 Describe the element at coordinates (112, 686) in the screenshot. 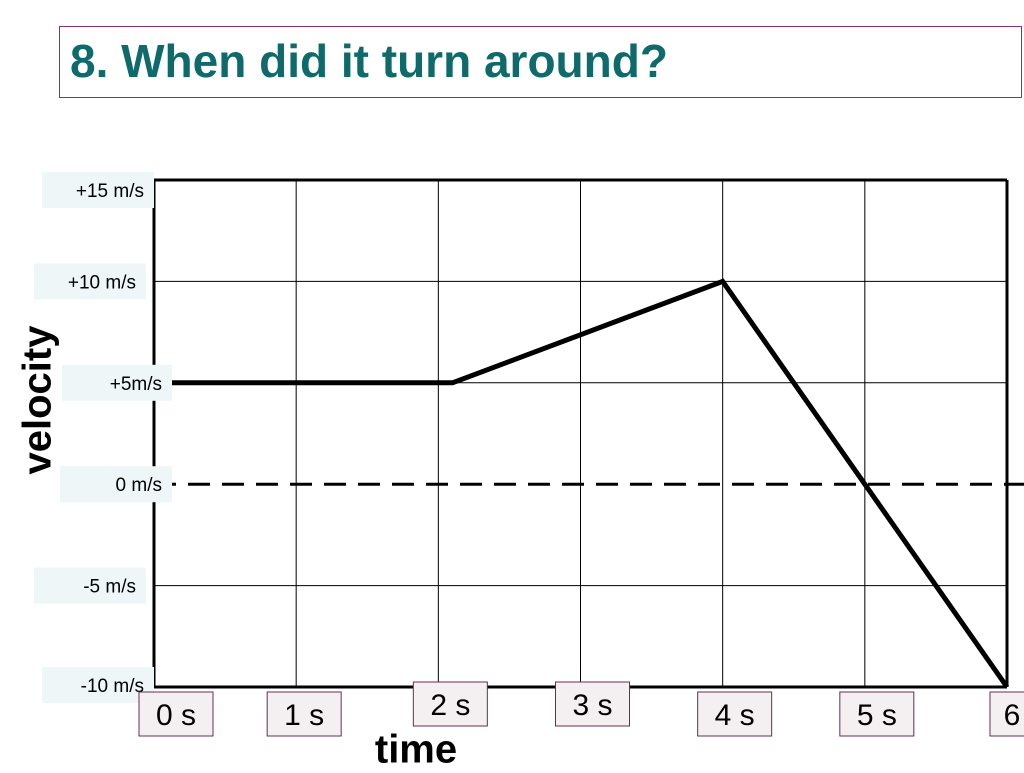

I see `y-tick-text: -10 m/s` at that location.